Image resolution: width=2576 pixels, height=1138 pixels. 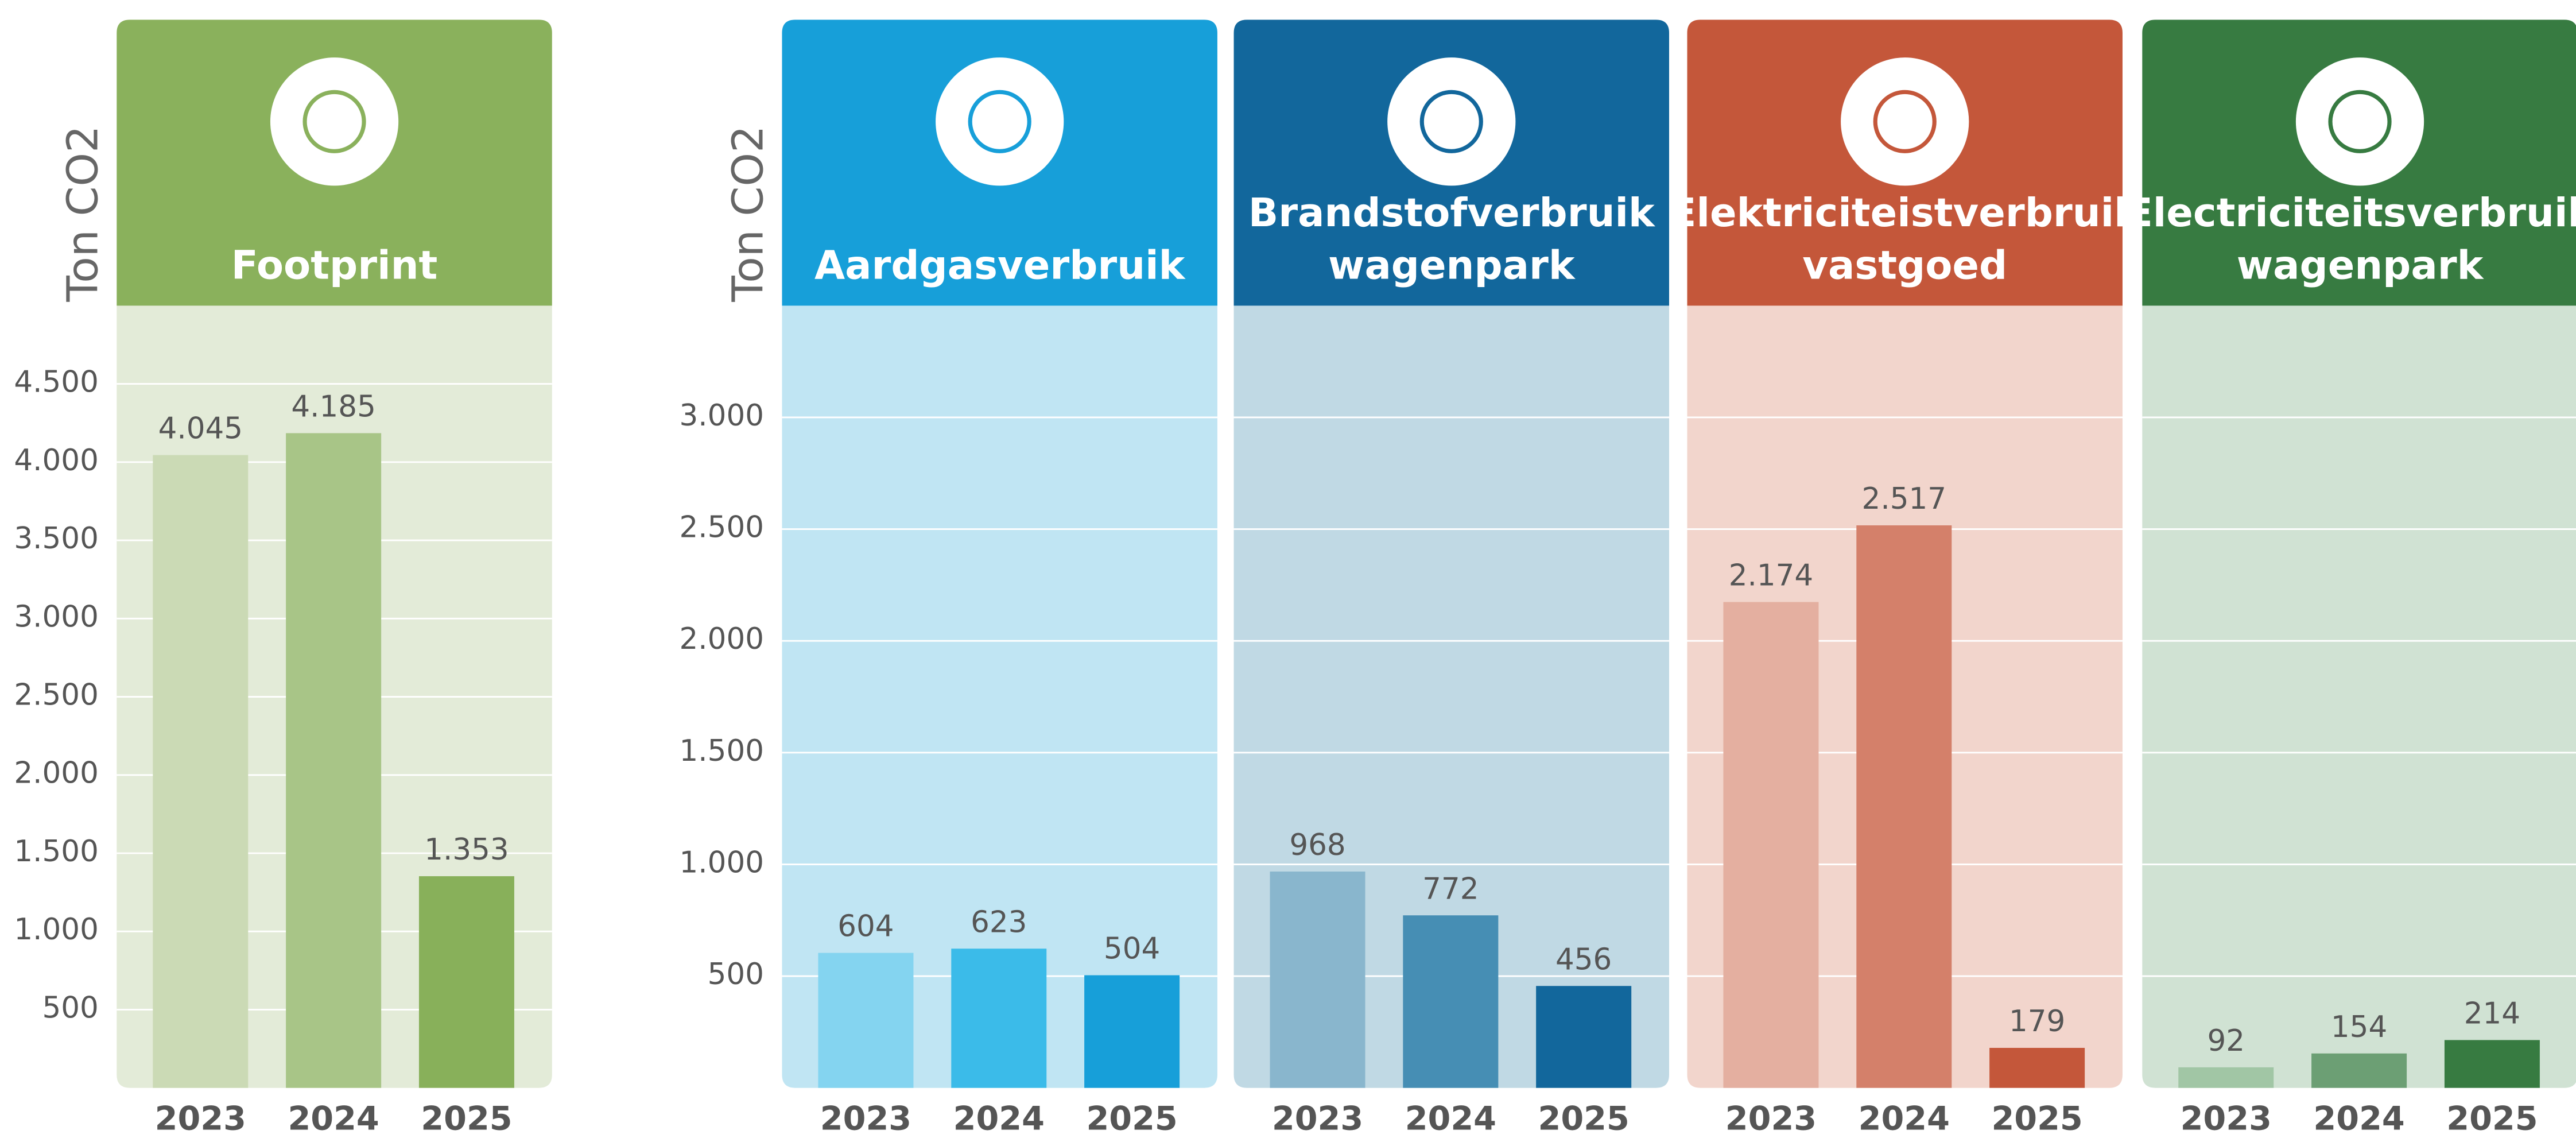 What do you see at coordinates (2351, 239) in the screenshot?
I see `panel-title: Electriciteitsverbruik wagenpark` at bounding box center [2351, 239].